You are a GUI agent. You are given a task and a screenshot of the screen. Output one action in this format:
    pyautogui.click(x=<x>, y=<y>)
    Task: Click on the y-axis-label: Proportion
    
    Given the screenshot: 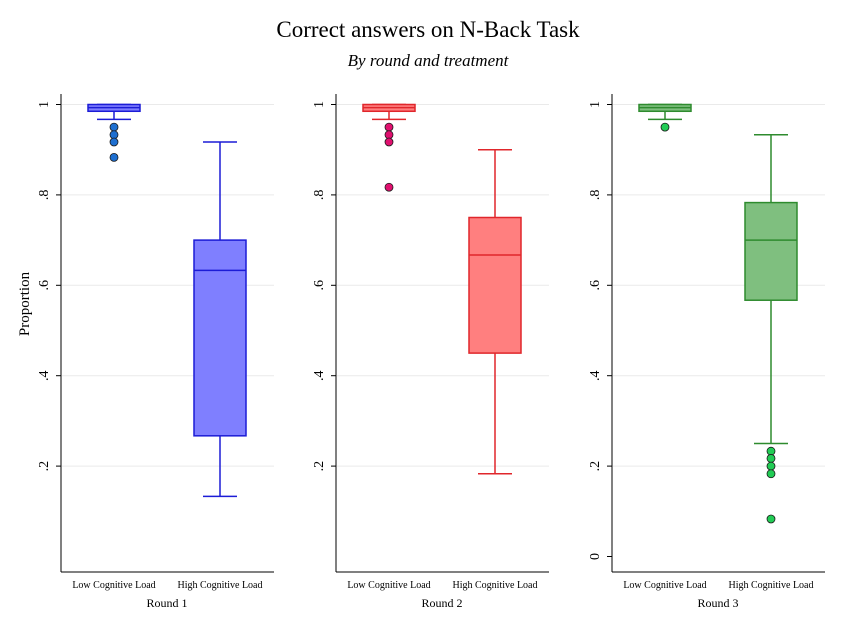 What is the action you would take?
    pyautogui.click(x=25, y=303)
    